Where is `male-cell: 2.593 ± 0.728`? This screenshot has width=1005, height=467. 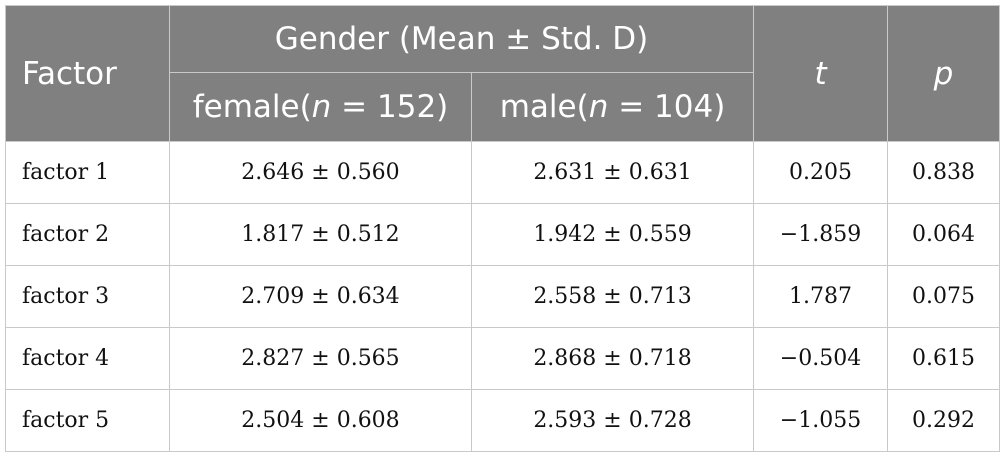 male-cell: 2.593 ± 0.728 is located at coordinates (612, 420).